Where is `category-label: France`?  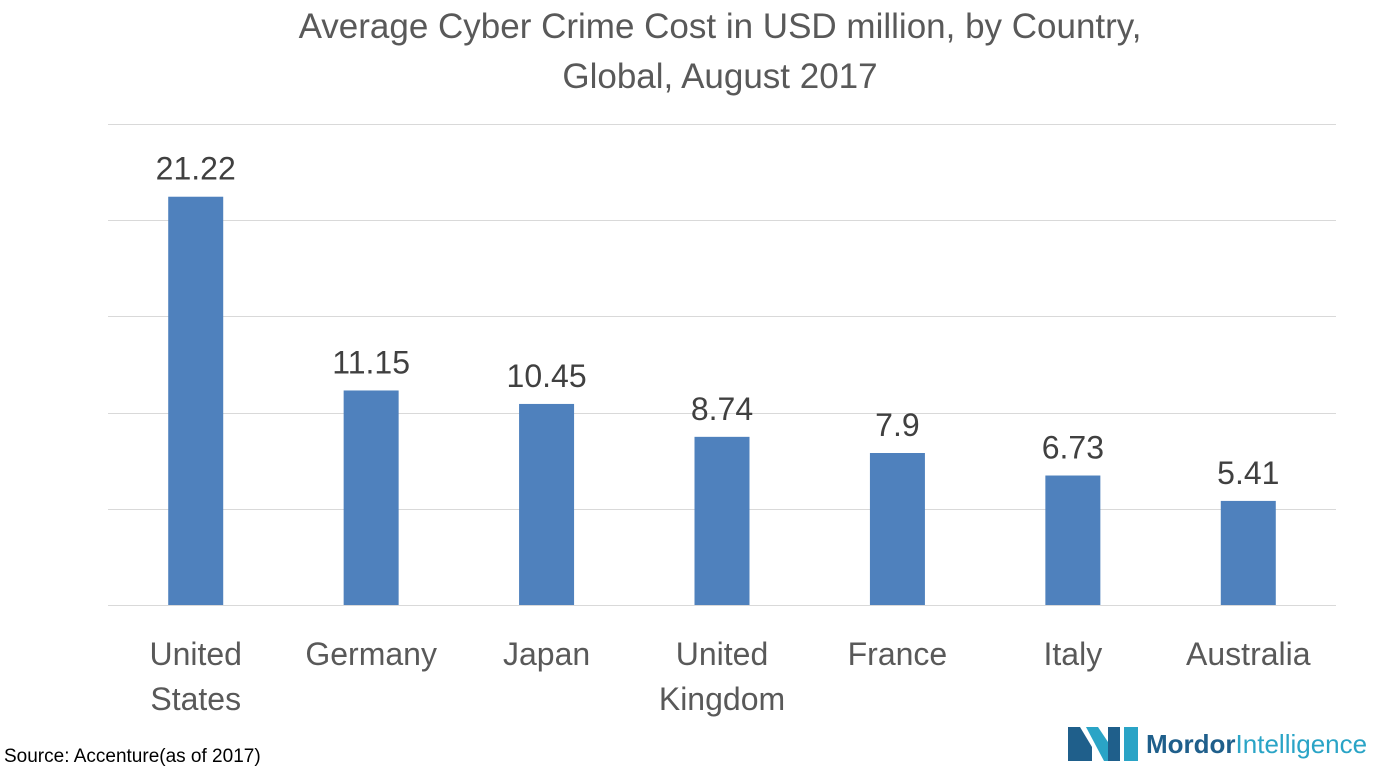 category-label: France is located at coordinates (898, 654).